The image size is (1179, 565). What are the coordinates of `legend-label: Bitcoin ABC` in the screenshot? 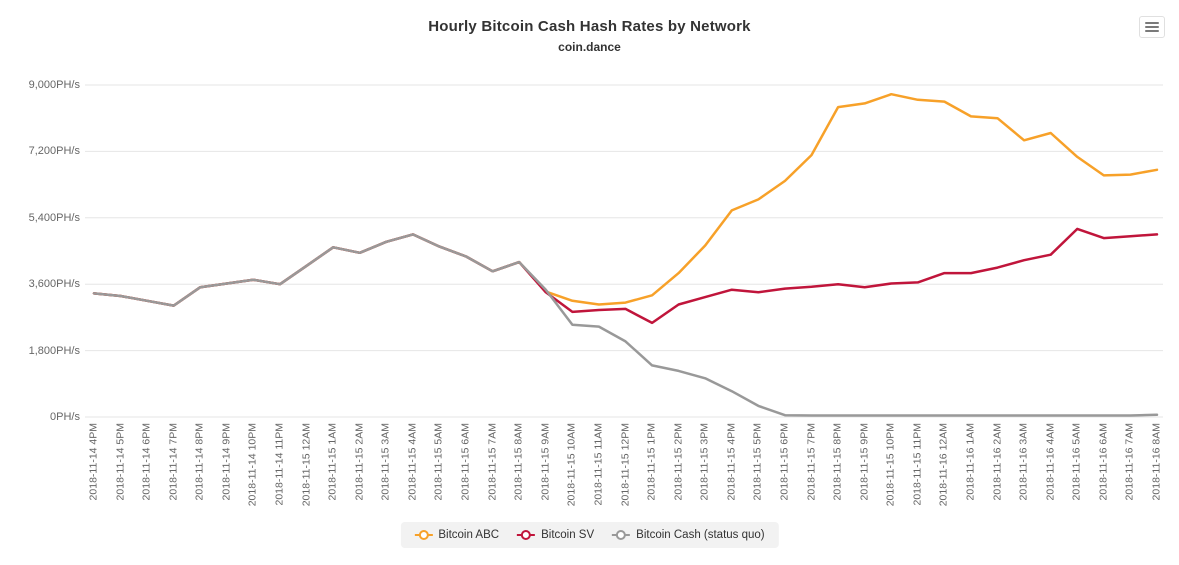 It's located at (469, 535).